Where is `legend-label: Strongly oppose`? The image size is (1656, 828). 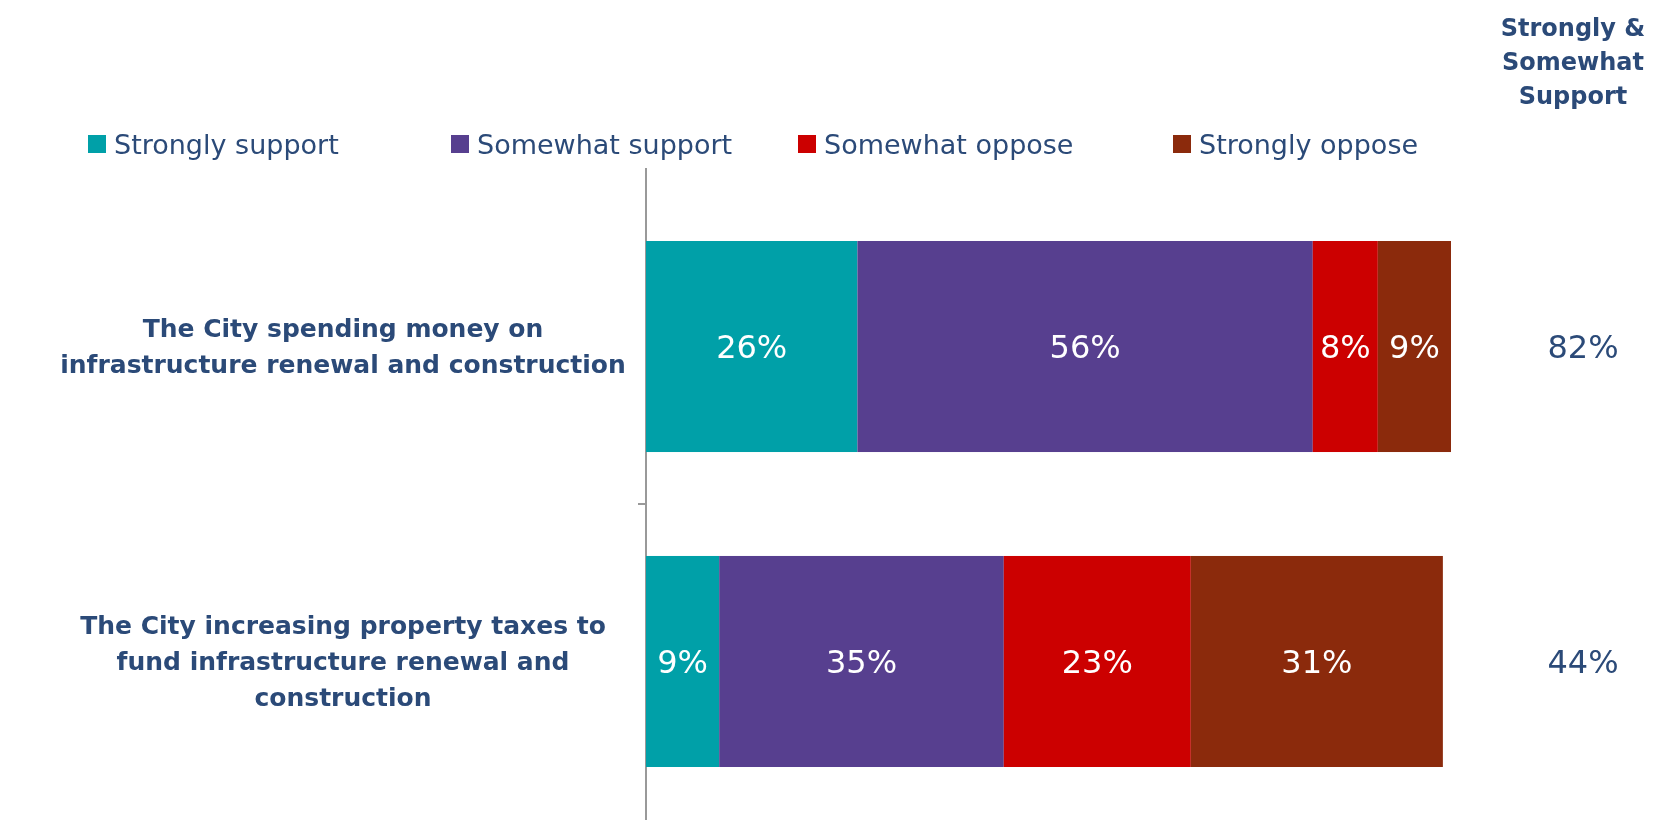
legend-label: Strongly oppose is located at coordinates (1309, 145).